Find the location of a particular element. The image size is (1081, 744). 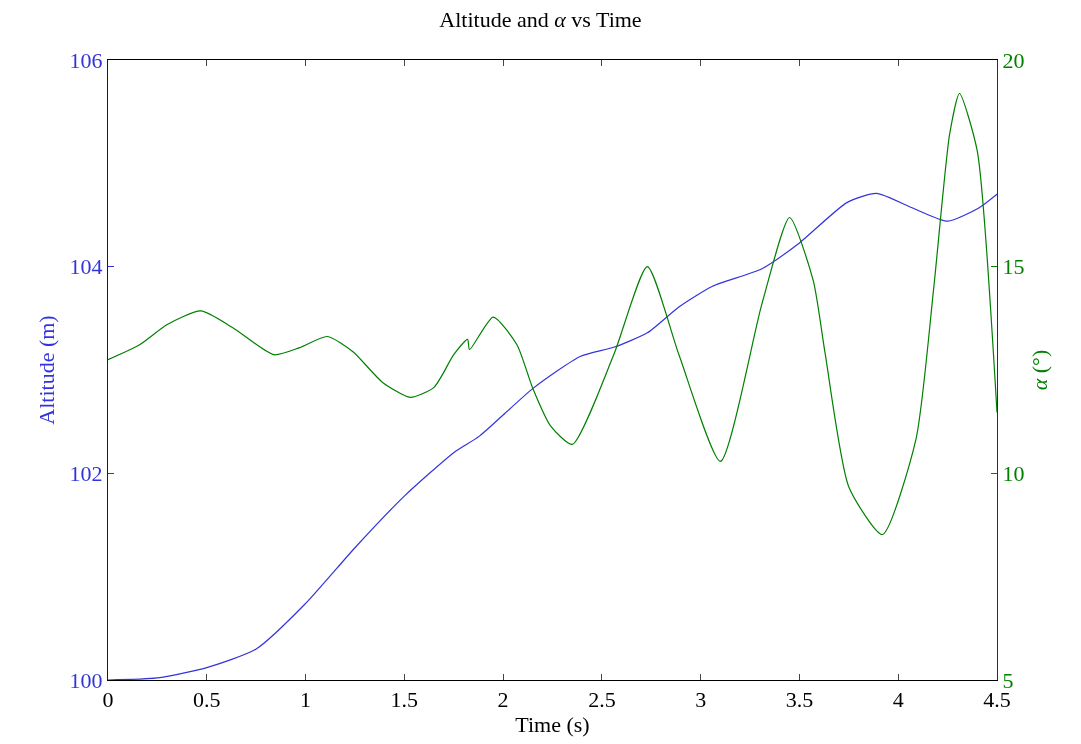

x-tick-label: 2 is located at coordinates (503, 700).